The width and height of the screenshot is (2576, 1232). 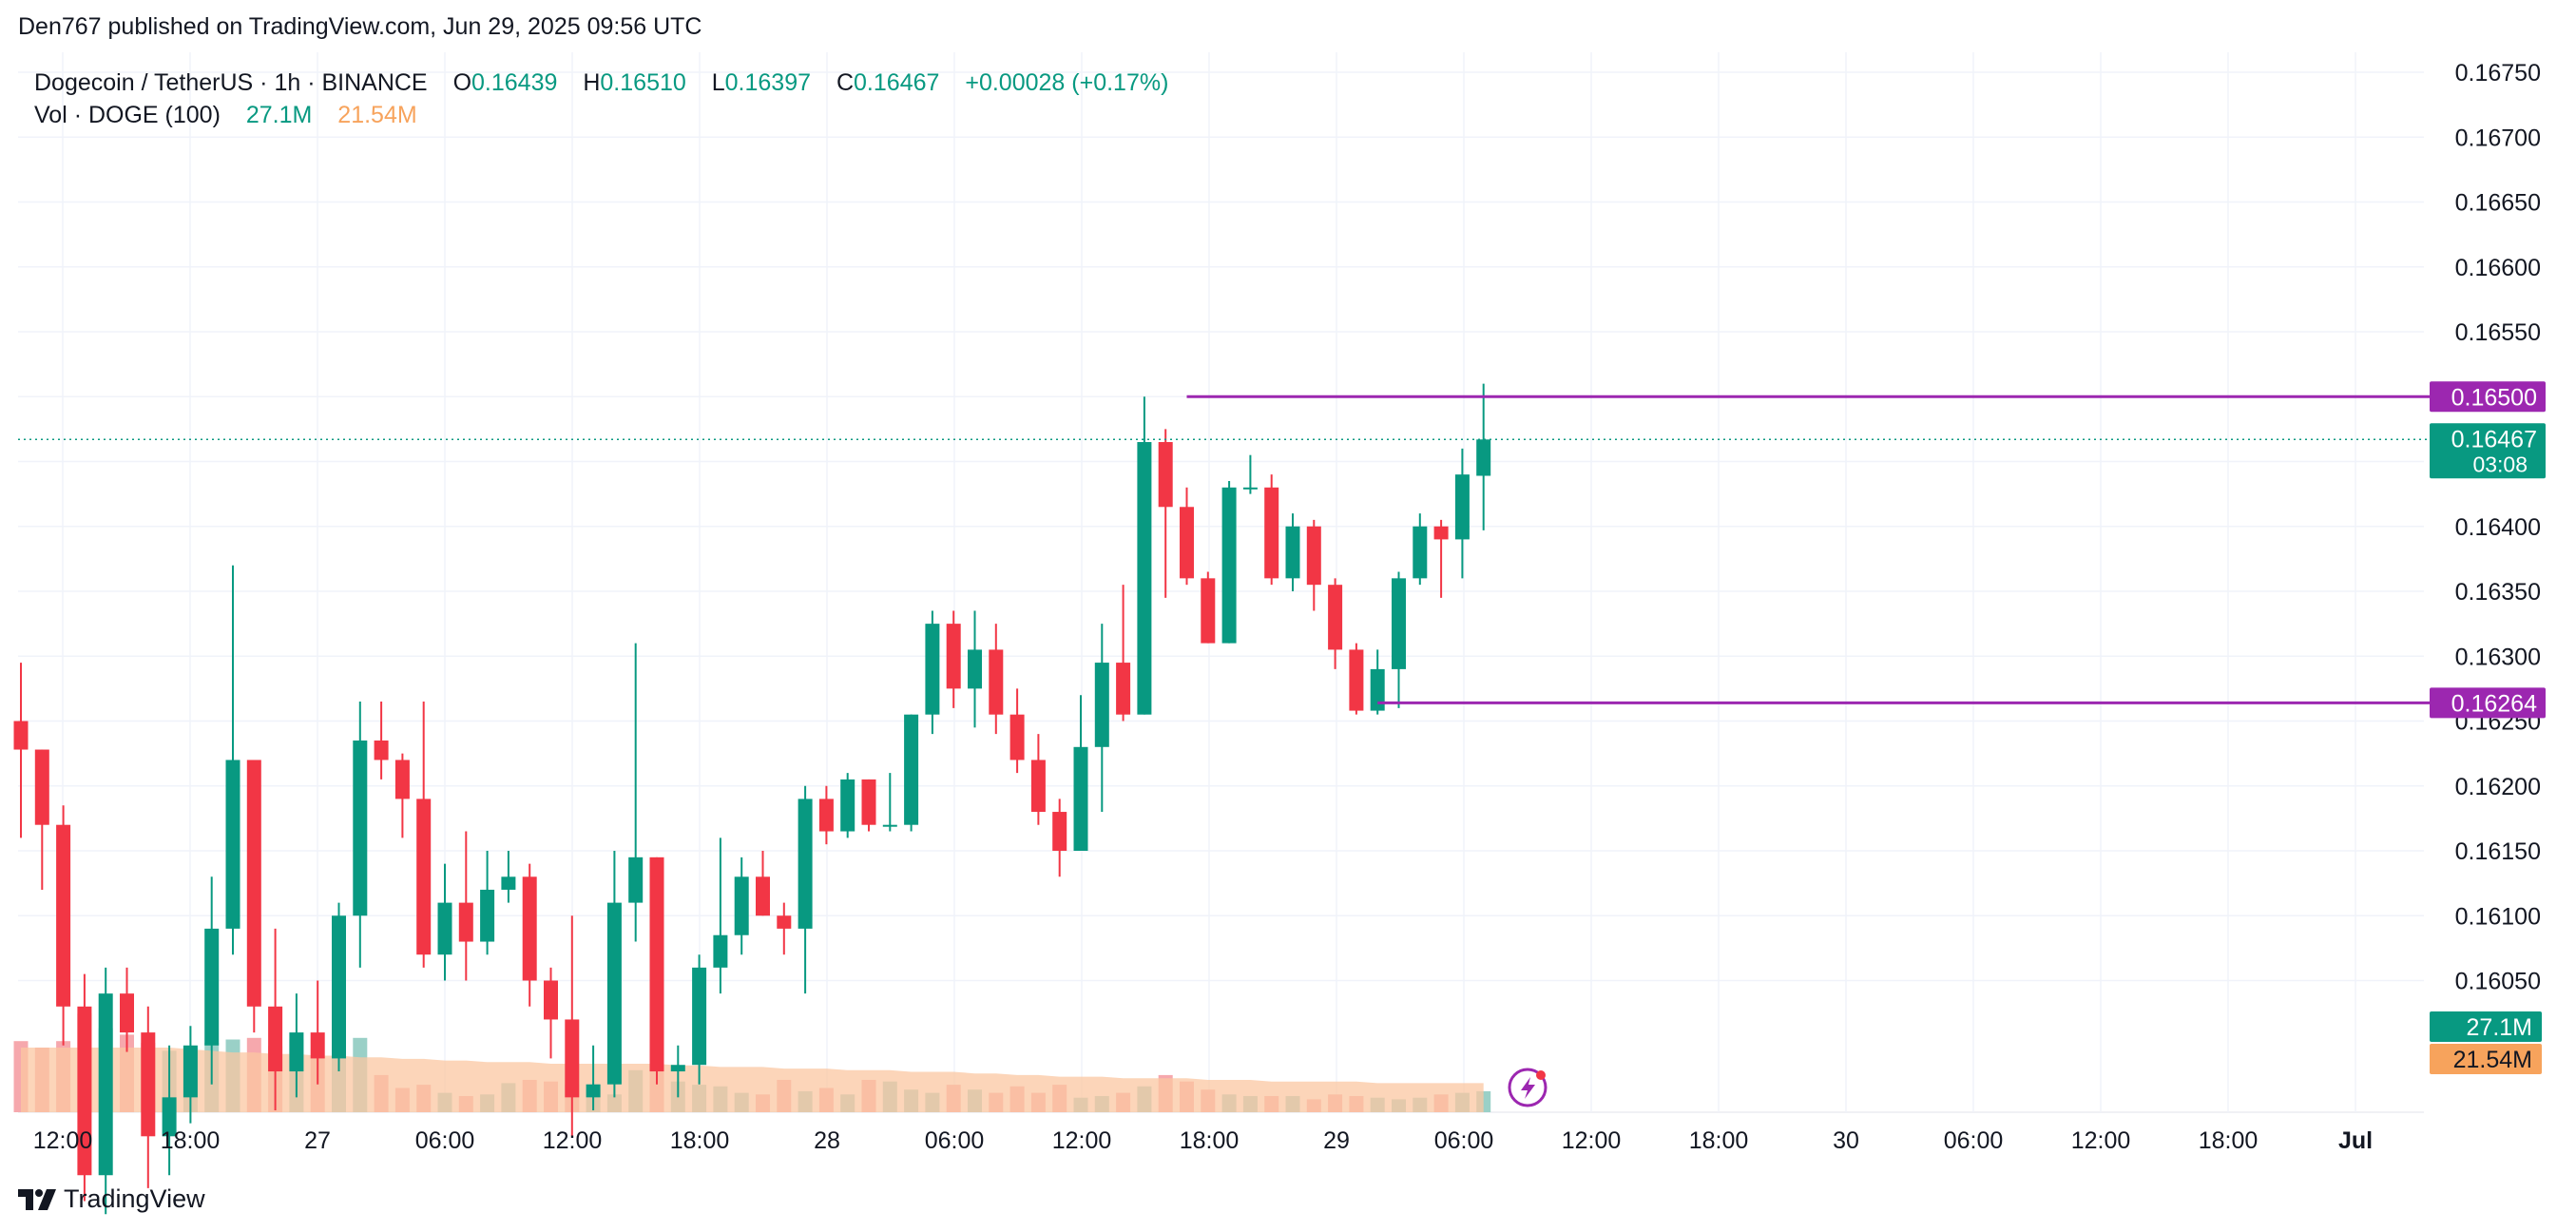 I want to click on price-tick-label: 0.16700, so click(x=2498, y=138).